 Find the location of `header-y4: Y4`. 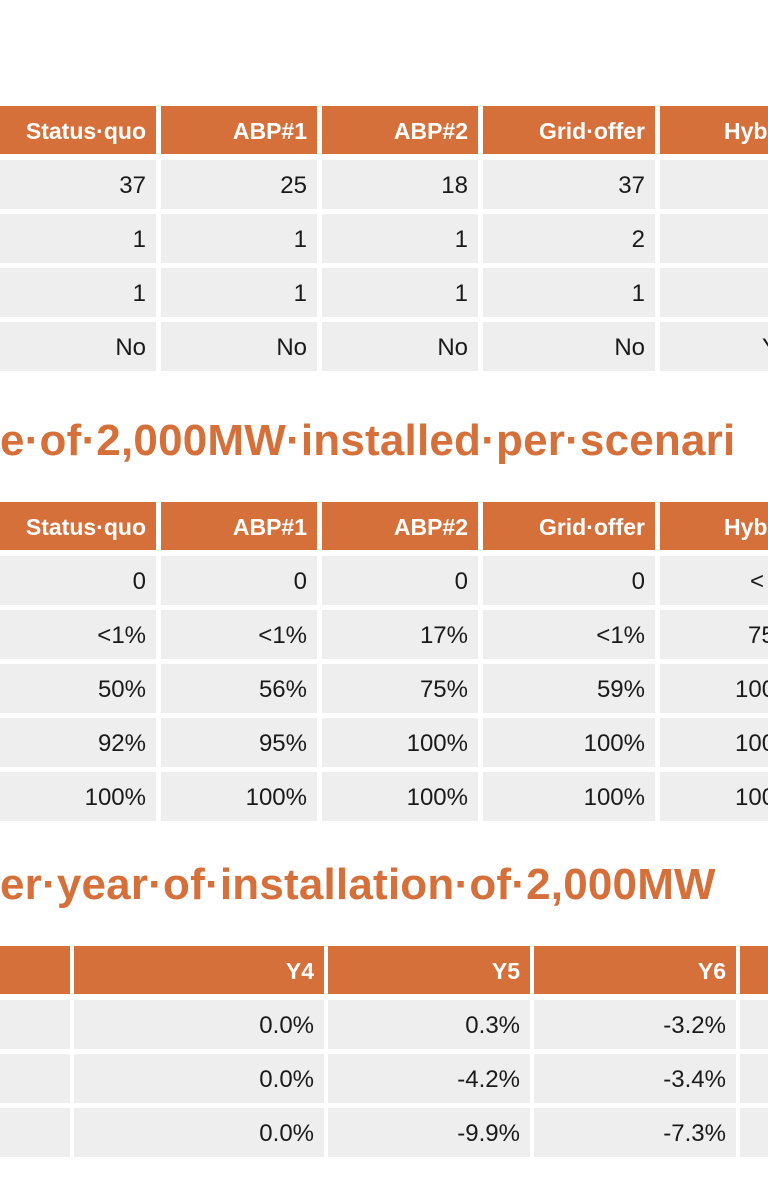

header-y4: Y4 is located at coordinates (199, 970).